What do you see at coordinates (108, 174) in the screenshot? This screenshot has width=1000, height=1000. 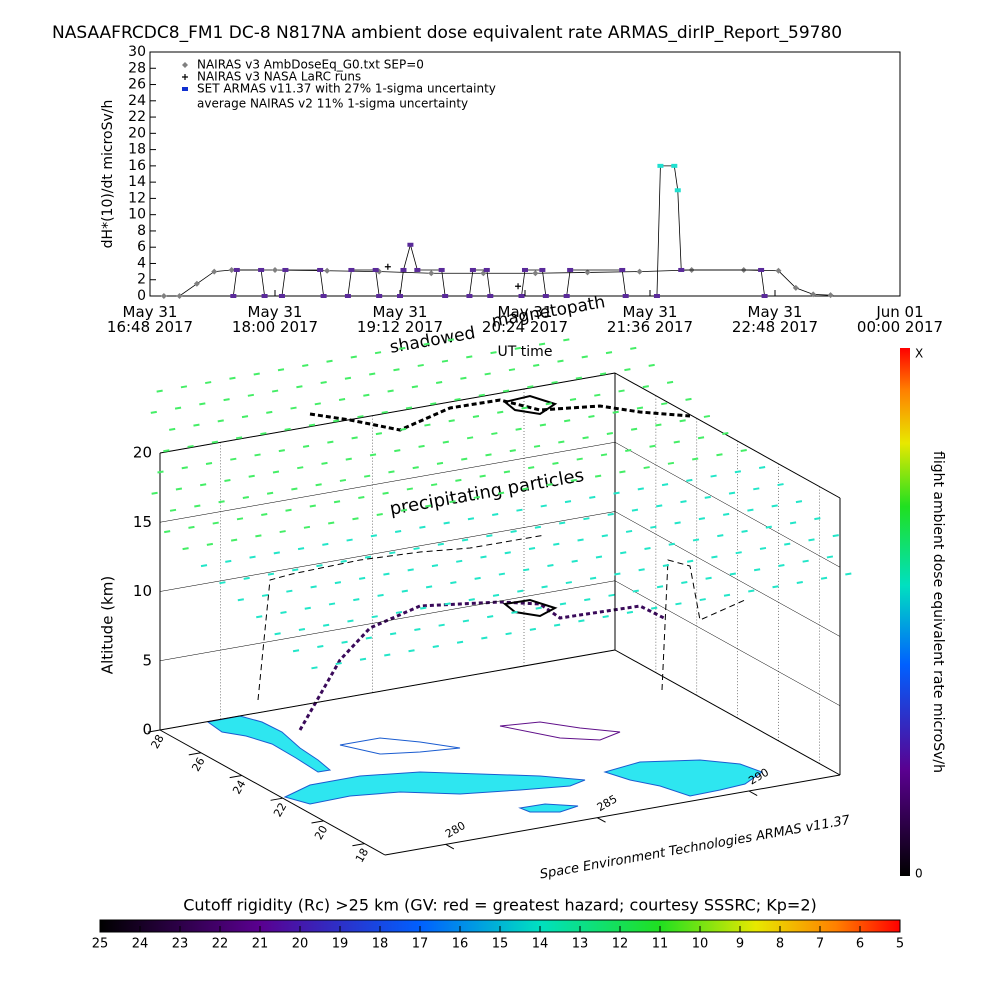 I see `y-axis-label: dH*(10)/dt microSv/h` at bounding box center [108, 174].